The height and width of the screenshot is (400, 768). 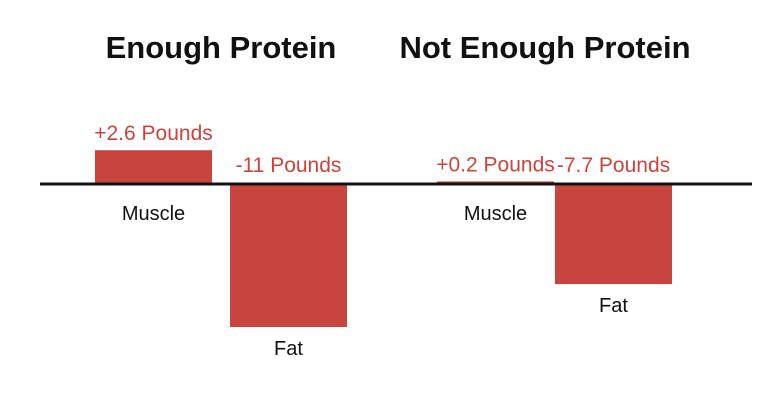 I want to click on group-2-muscle-value-label: +0.2 Pounds, so click(x=495, y=164).